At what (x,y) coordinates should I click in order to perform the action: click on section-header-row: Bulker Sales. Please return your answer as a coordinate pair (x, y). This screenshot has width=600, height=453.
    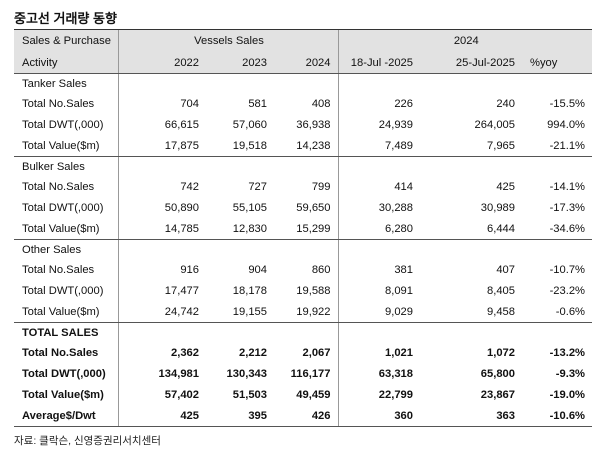
    Looking at the image, I should click on (303, 166).